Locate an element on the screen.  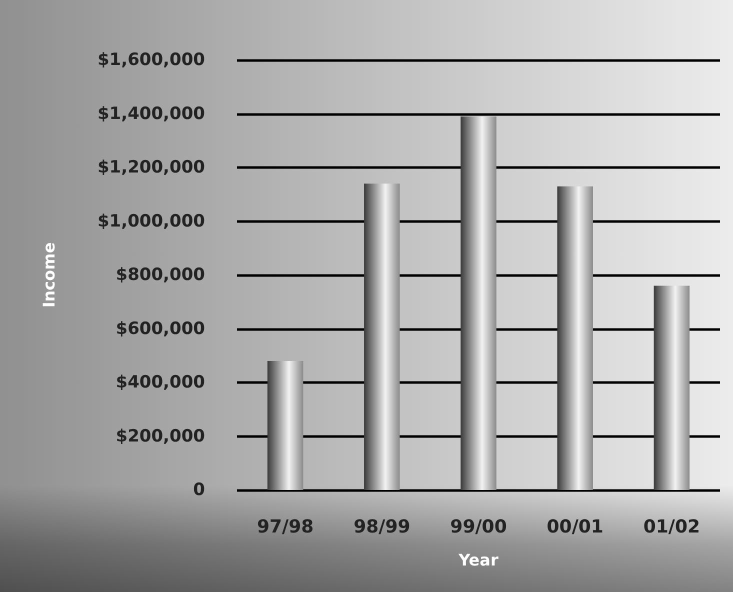
y-tick-label: $600,000 is located at coordinates (161, 328).